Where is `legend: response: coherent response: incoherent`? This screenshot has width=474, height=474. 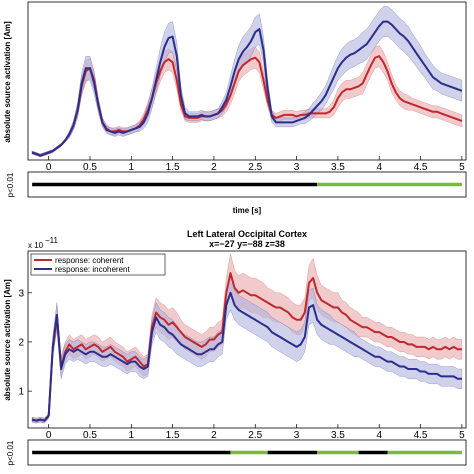 legend: response: coherent response: incoherent is located at coordinates (98, 264).